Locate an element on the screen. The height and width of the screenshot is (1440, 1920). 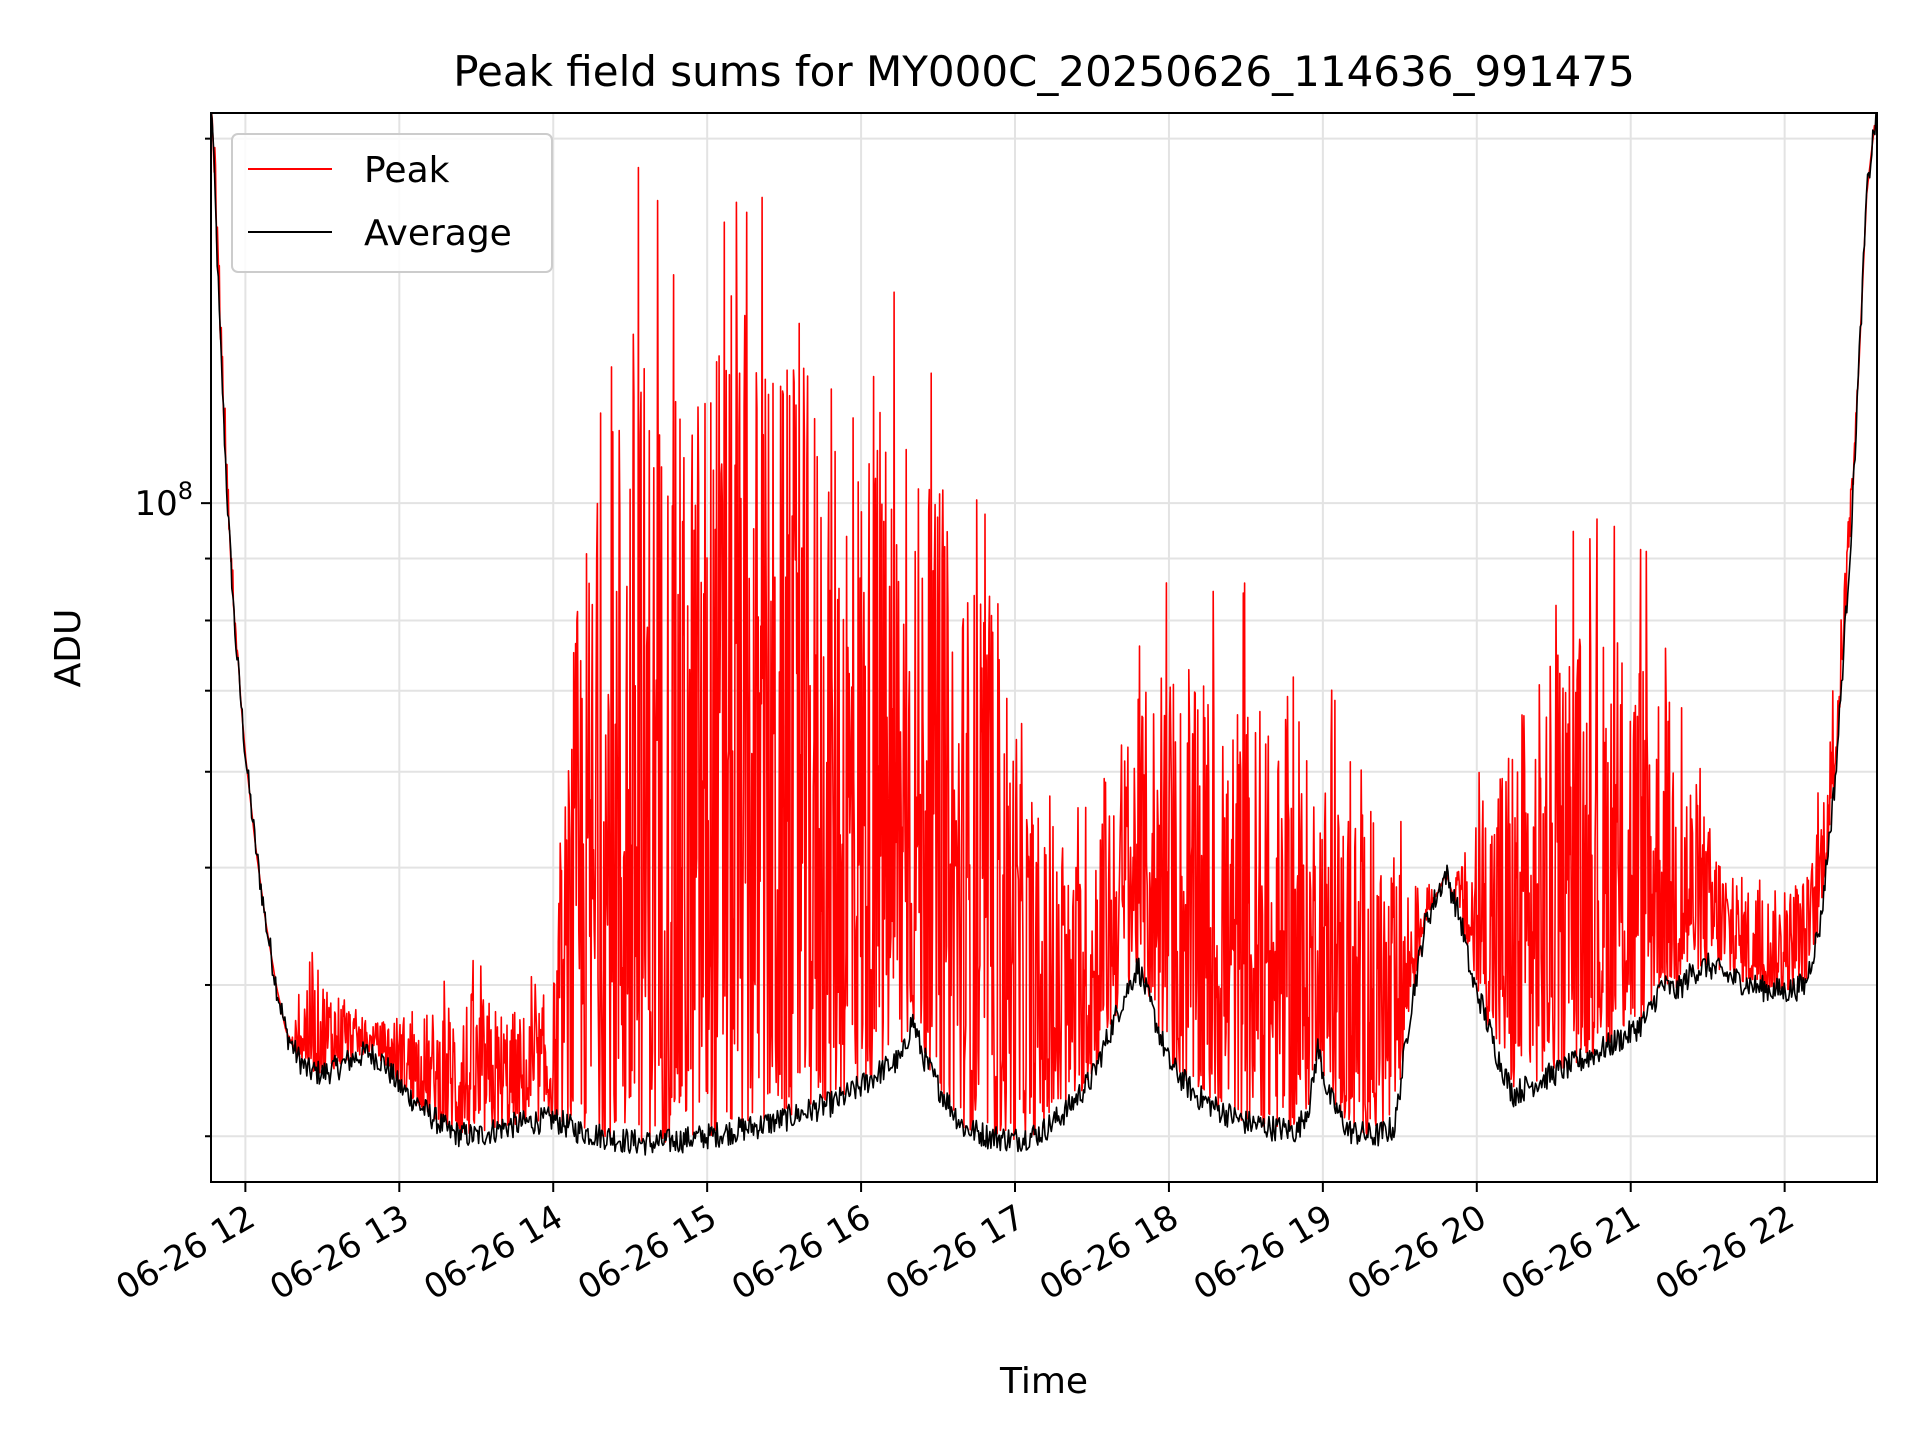
y-axis: 108 is located at coordinates (172, 637).